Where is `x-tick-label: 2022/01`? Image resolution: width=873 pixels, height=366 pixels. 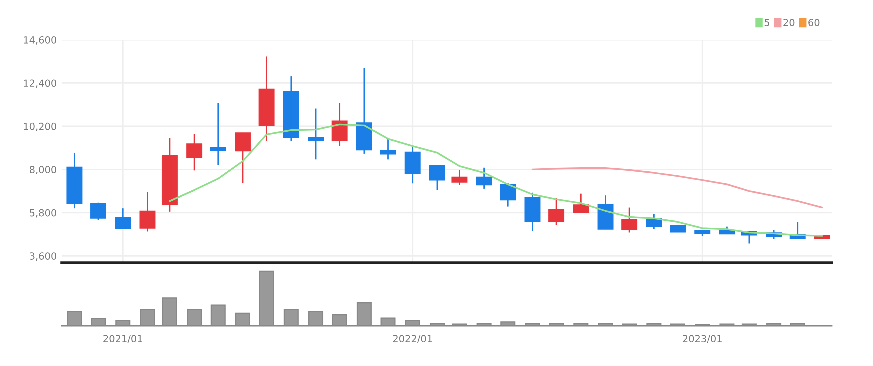
x-tick-label: 2022/01 is located at coordinates (412, 339).